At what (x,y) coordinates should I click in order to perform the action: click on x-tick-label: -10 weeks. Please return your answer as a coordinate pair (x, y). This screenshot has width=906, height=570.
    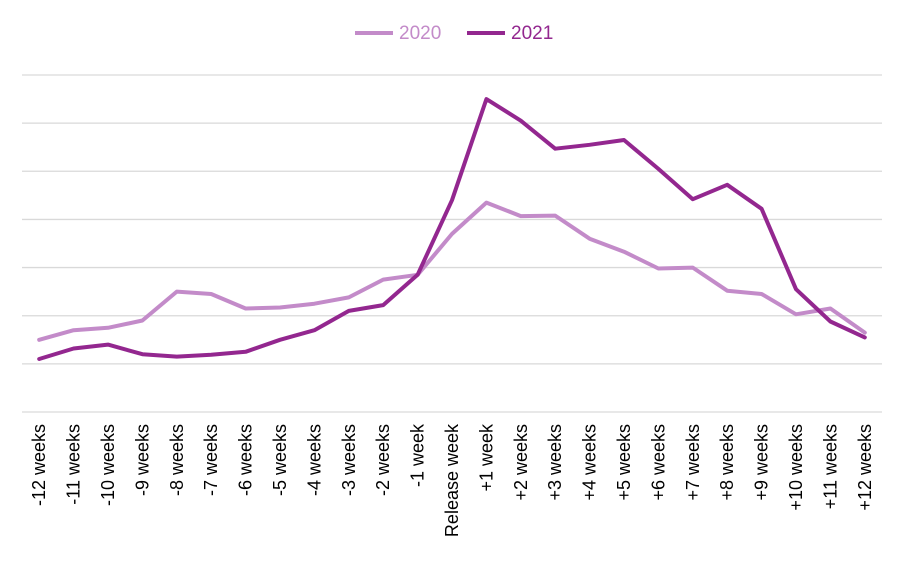
    Looking at the image, I should click on (108, 465).